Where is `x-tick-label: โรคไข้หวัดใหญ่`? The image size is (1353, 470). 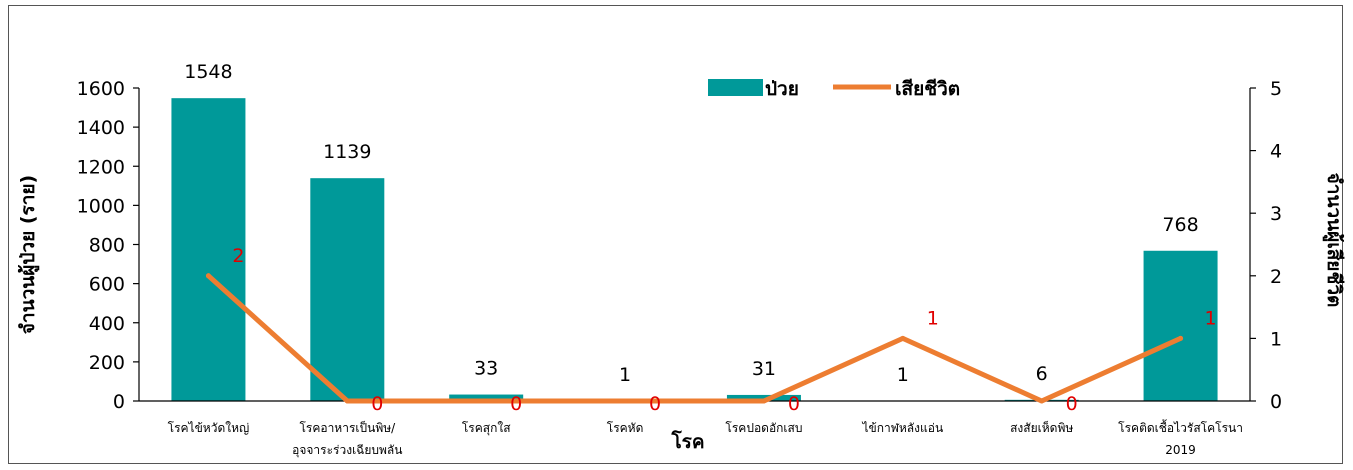
x-tick-label: โรคไข้หวัดใหญ่ is located at coordinates (209, 428).